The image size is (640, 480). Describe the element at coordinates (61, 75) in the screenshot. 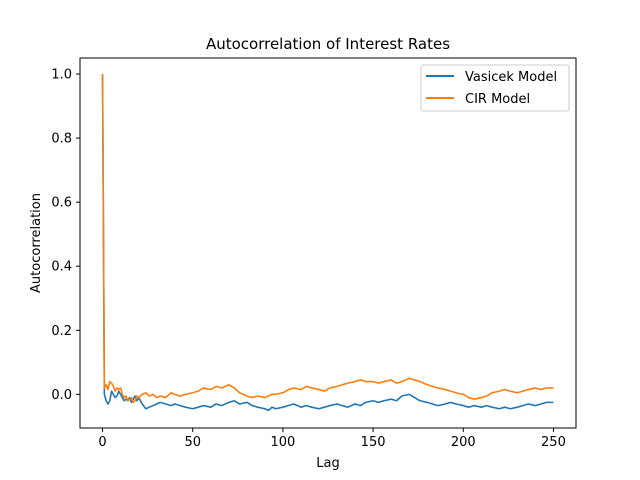

I see `y-tick-label: 1.0` at that location.